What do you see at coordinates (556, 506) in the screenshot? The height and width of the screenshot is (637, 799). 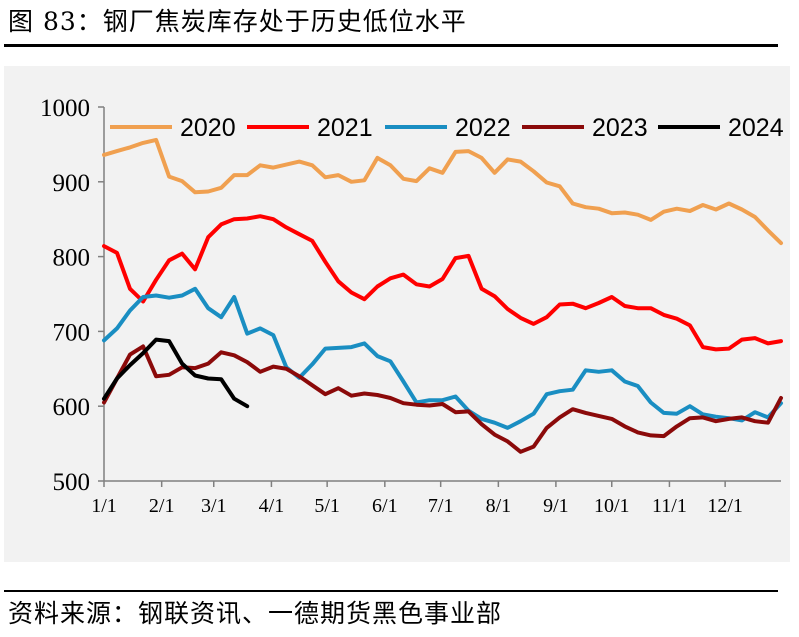 I see `x-tick-label: 9/1` at bounding box center [556, 506].